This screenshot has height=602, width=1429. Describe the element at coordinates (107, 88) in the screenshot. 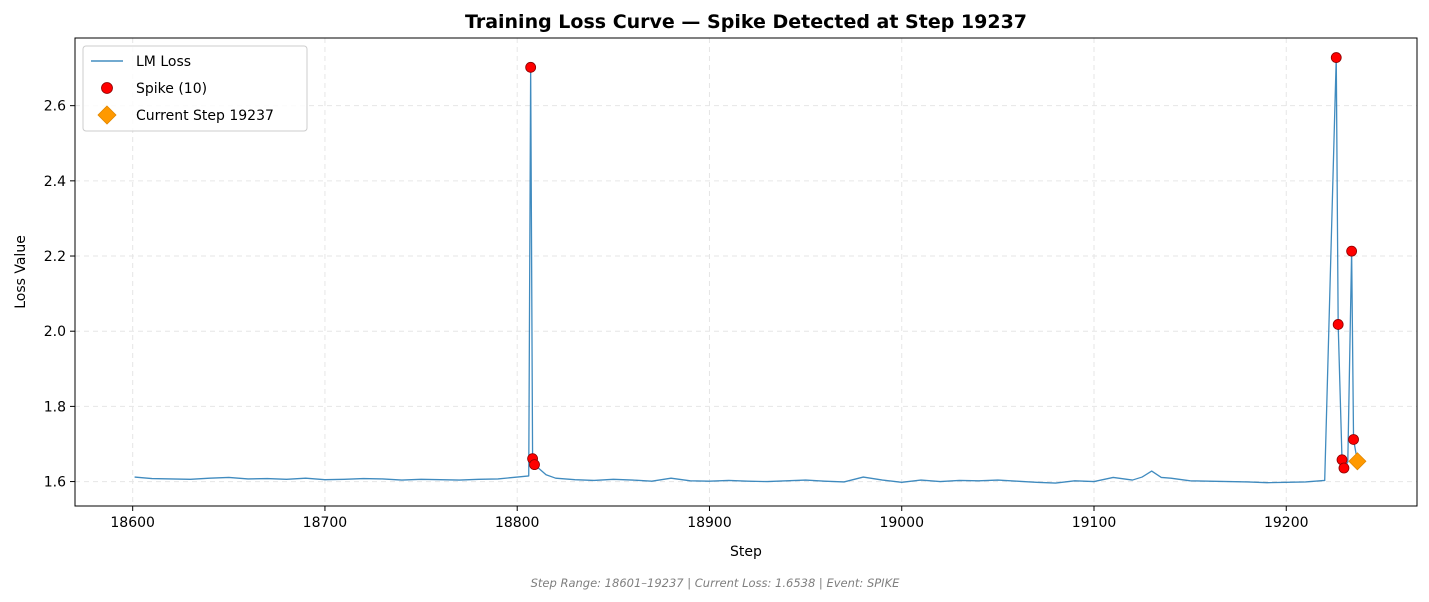

I see `legend-spike-swatch` at that location.